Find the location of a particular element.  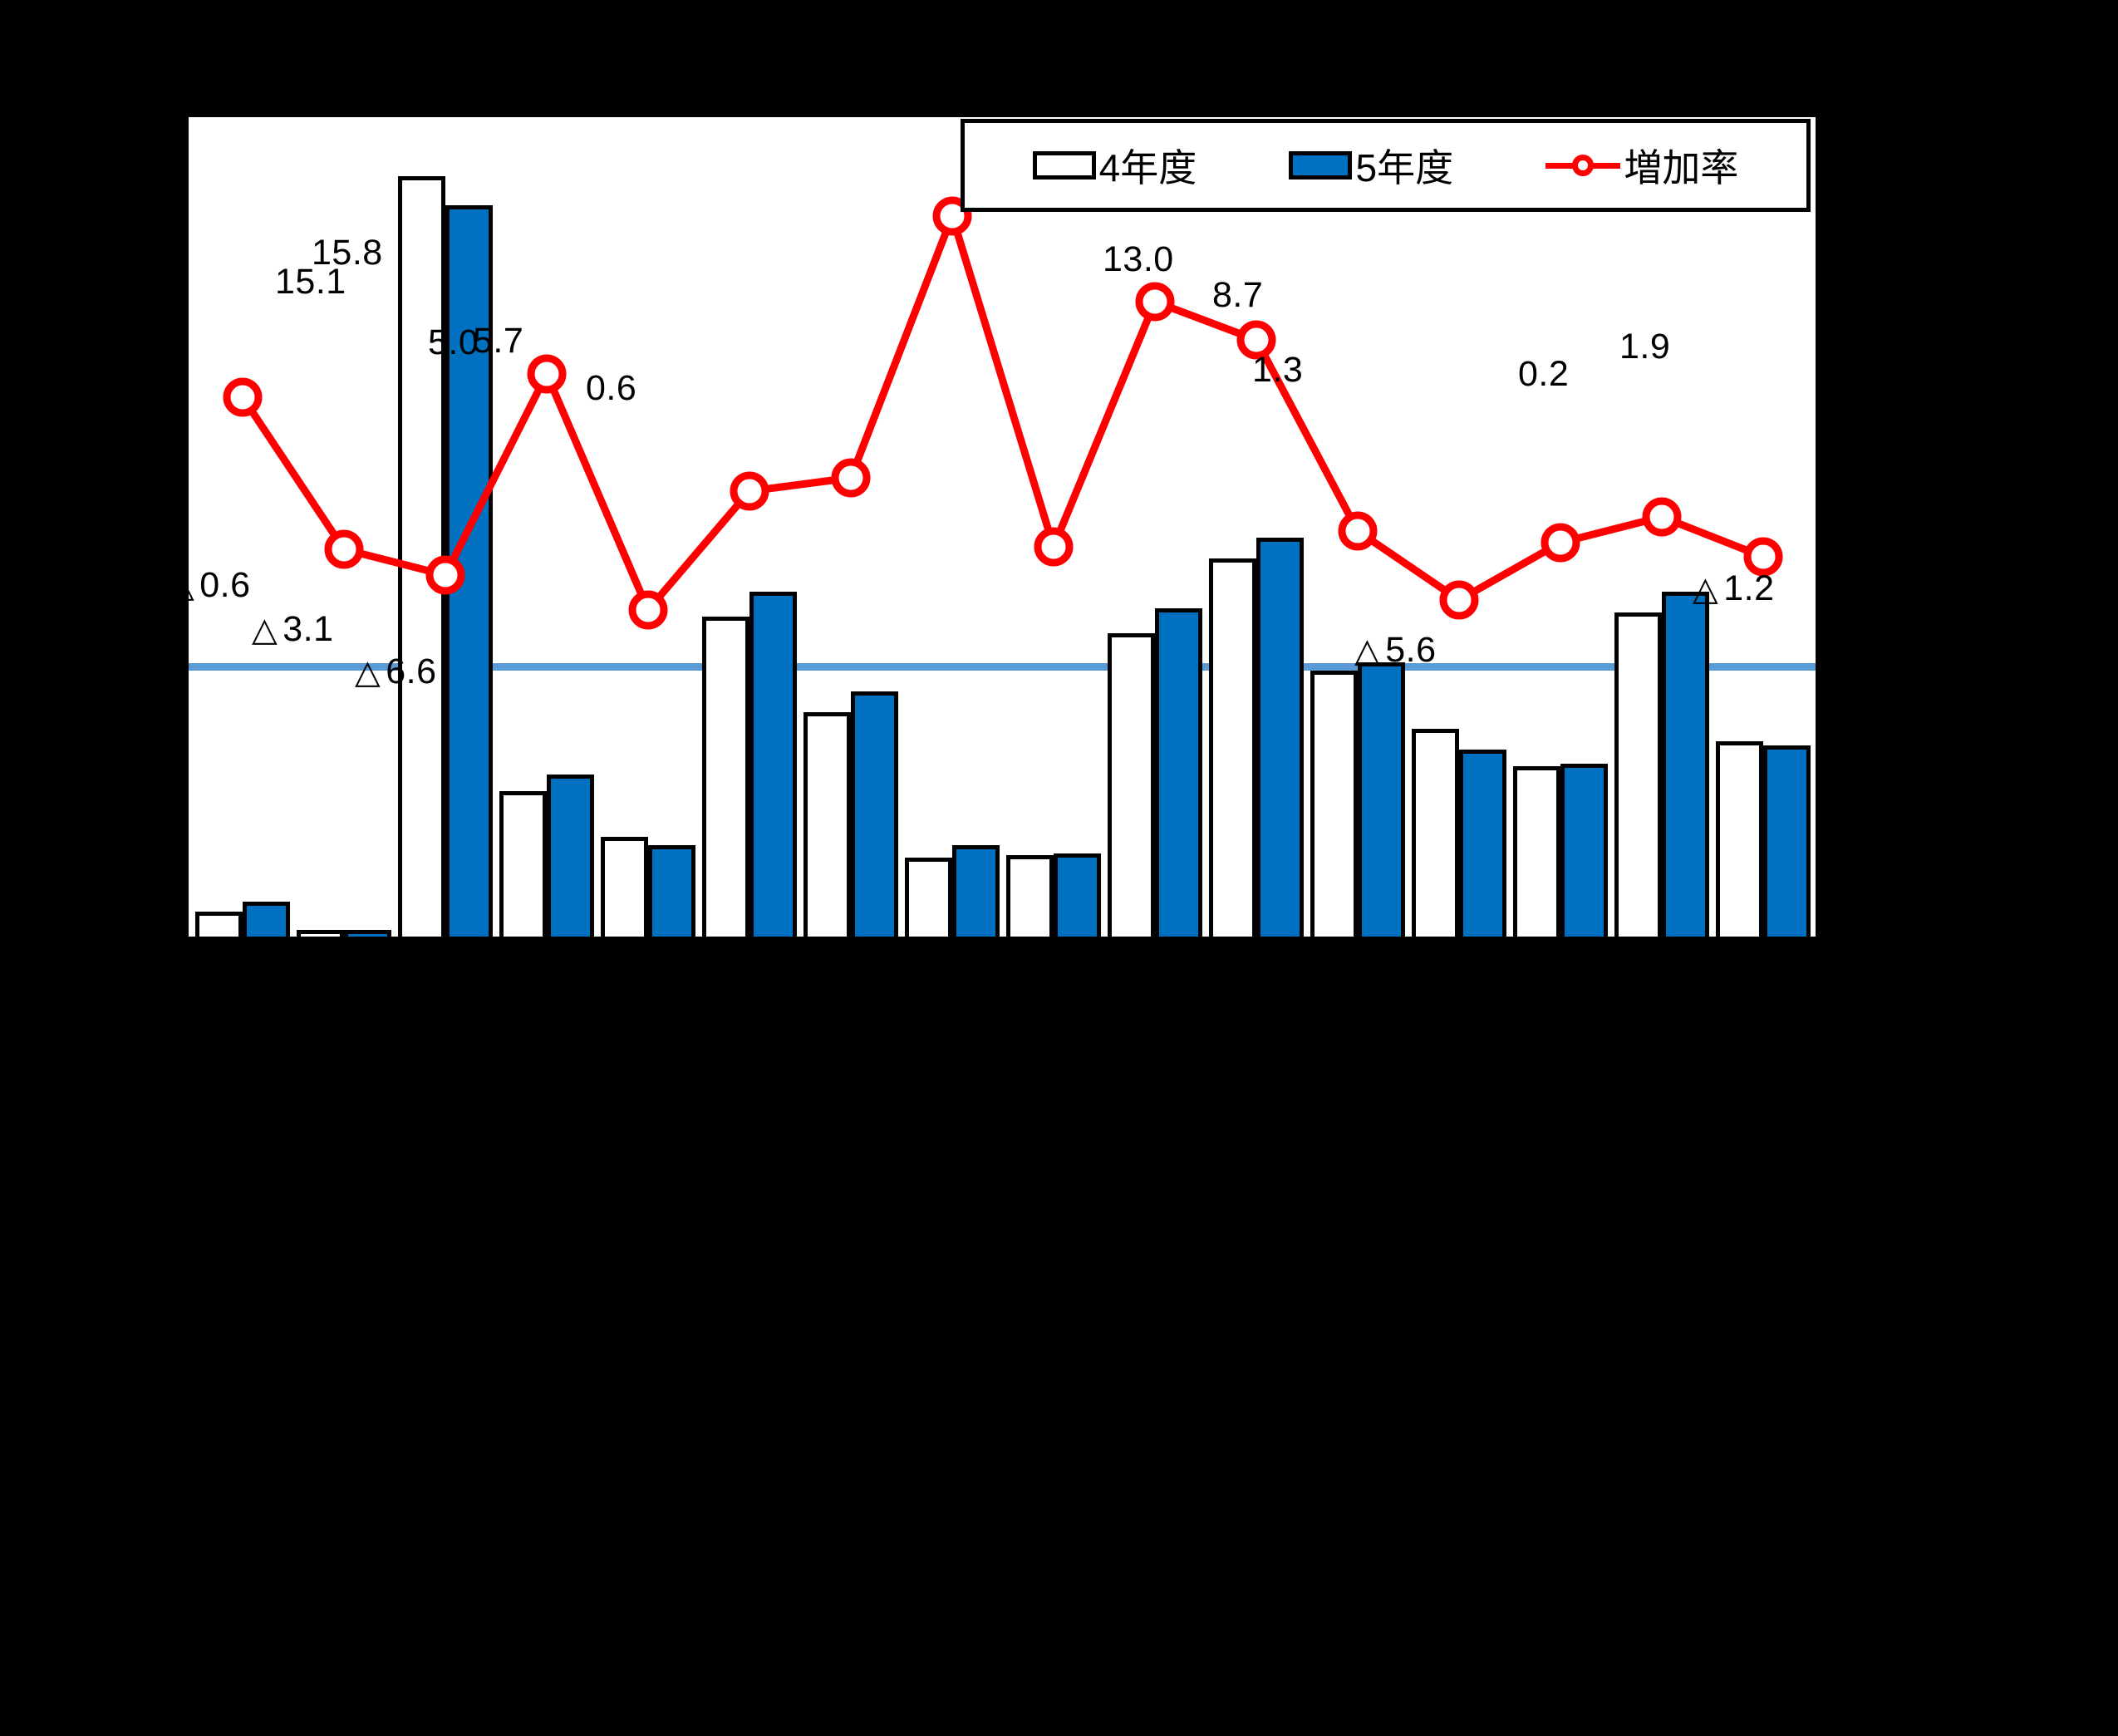

point-label: 1.9 is located at coordinates (1645, 346).